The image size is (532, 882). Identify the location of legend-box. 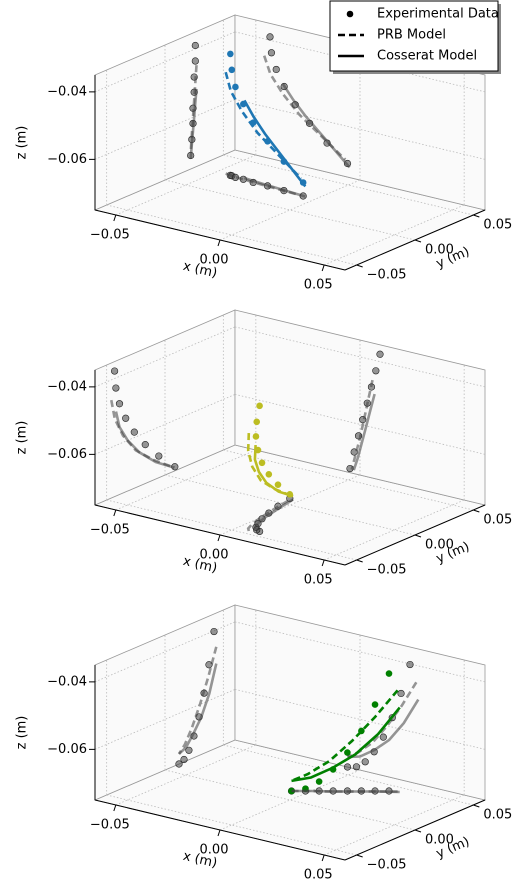
(414, 36).